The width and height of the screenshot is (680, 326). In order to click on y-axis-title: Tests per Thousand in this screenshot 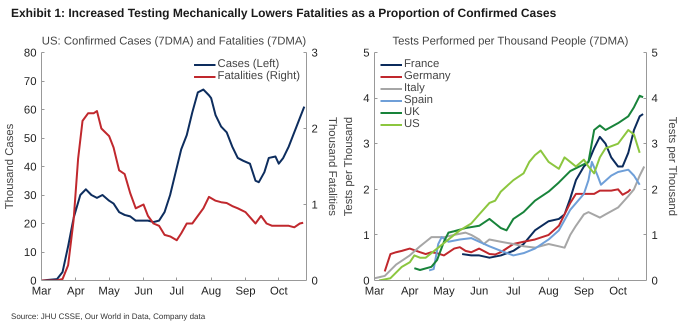, I will do `click(349, 166)`.